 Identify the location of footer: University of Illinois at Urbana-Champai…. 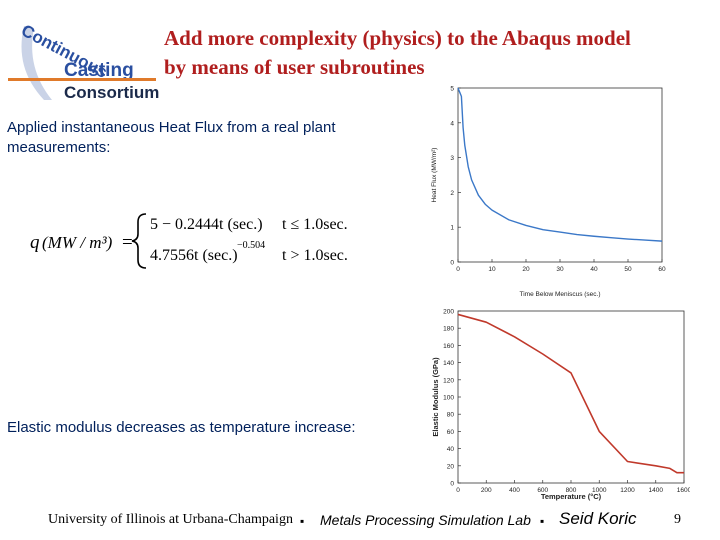
(360, 521).